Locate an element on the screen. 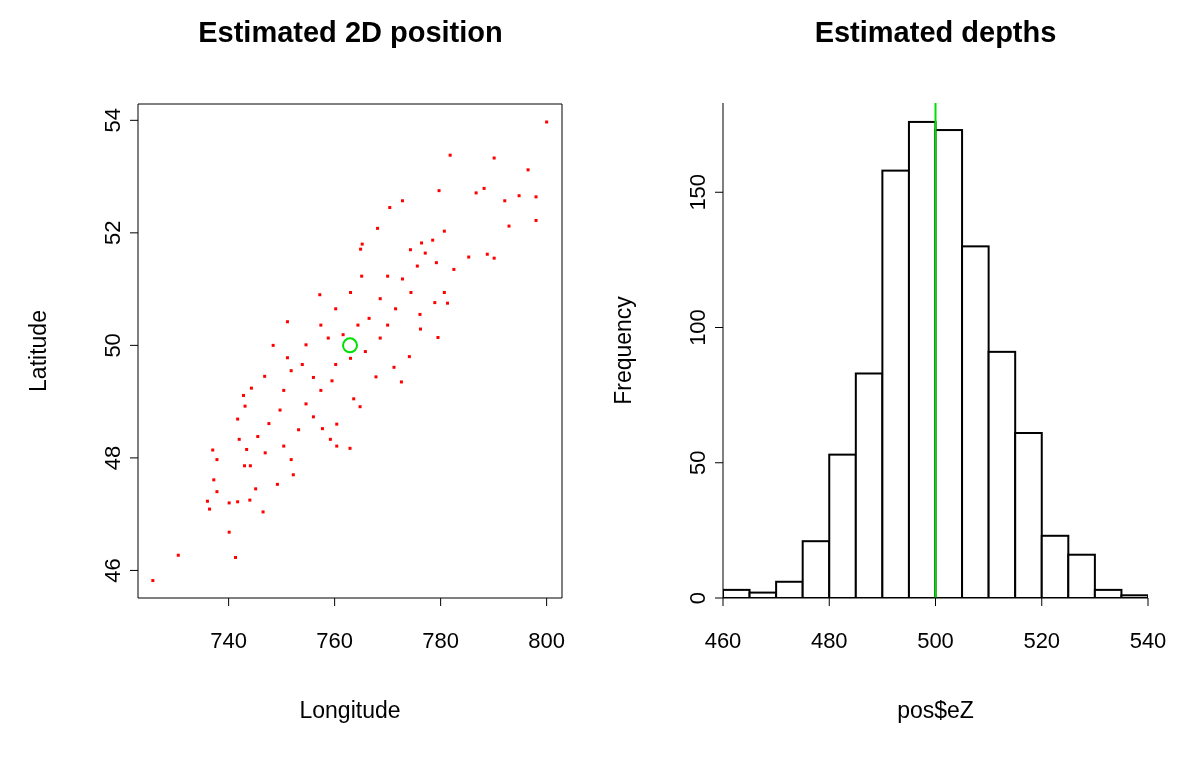  x-tick-label: 460 is located at coordinates (723, 640).